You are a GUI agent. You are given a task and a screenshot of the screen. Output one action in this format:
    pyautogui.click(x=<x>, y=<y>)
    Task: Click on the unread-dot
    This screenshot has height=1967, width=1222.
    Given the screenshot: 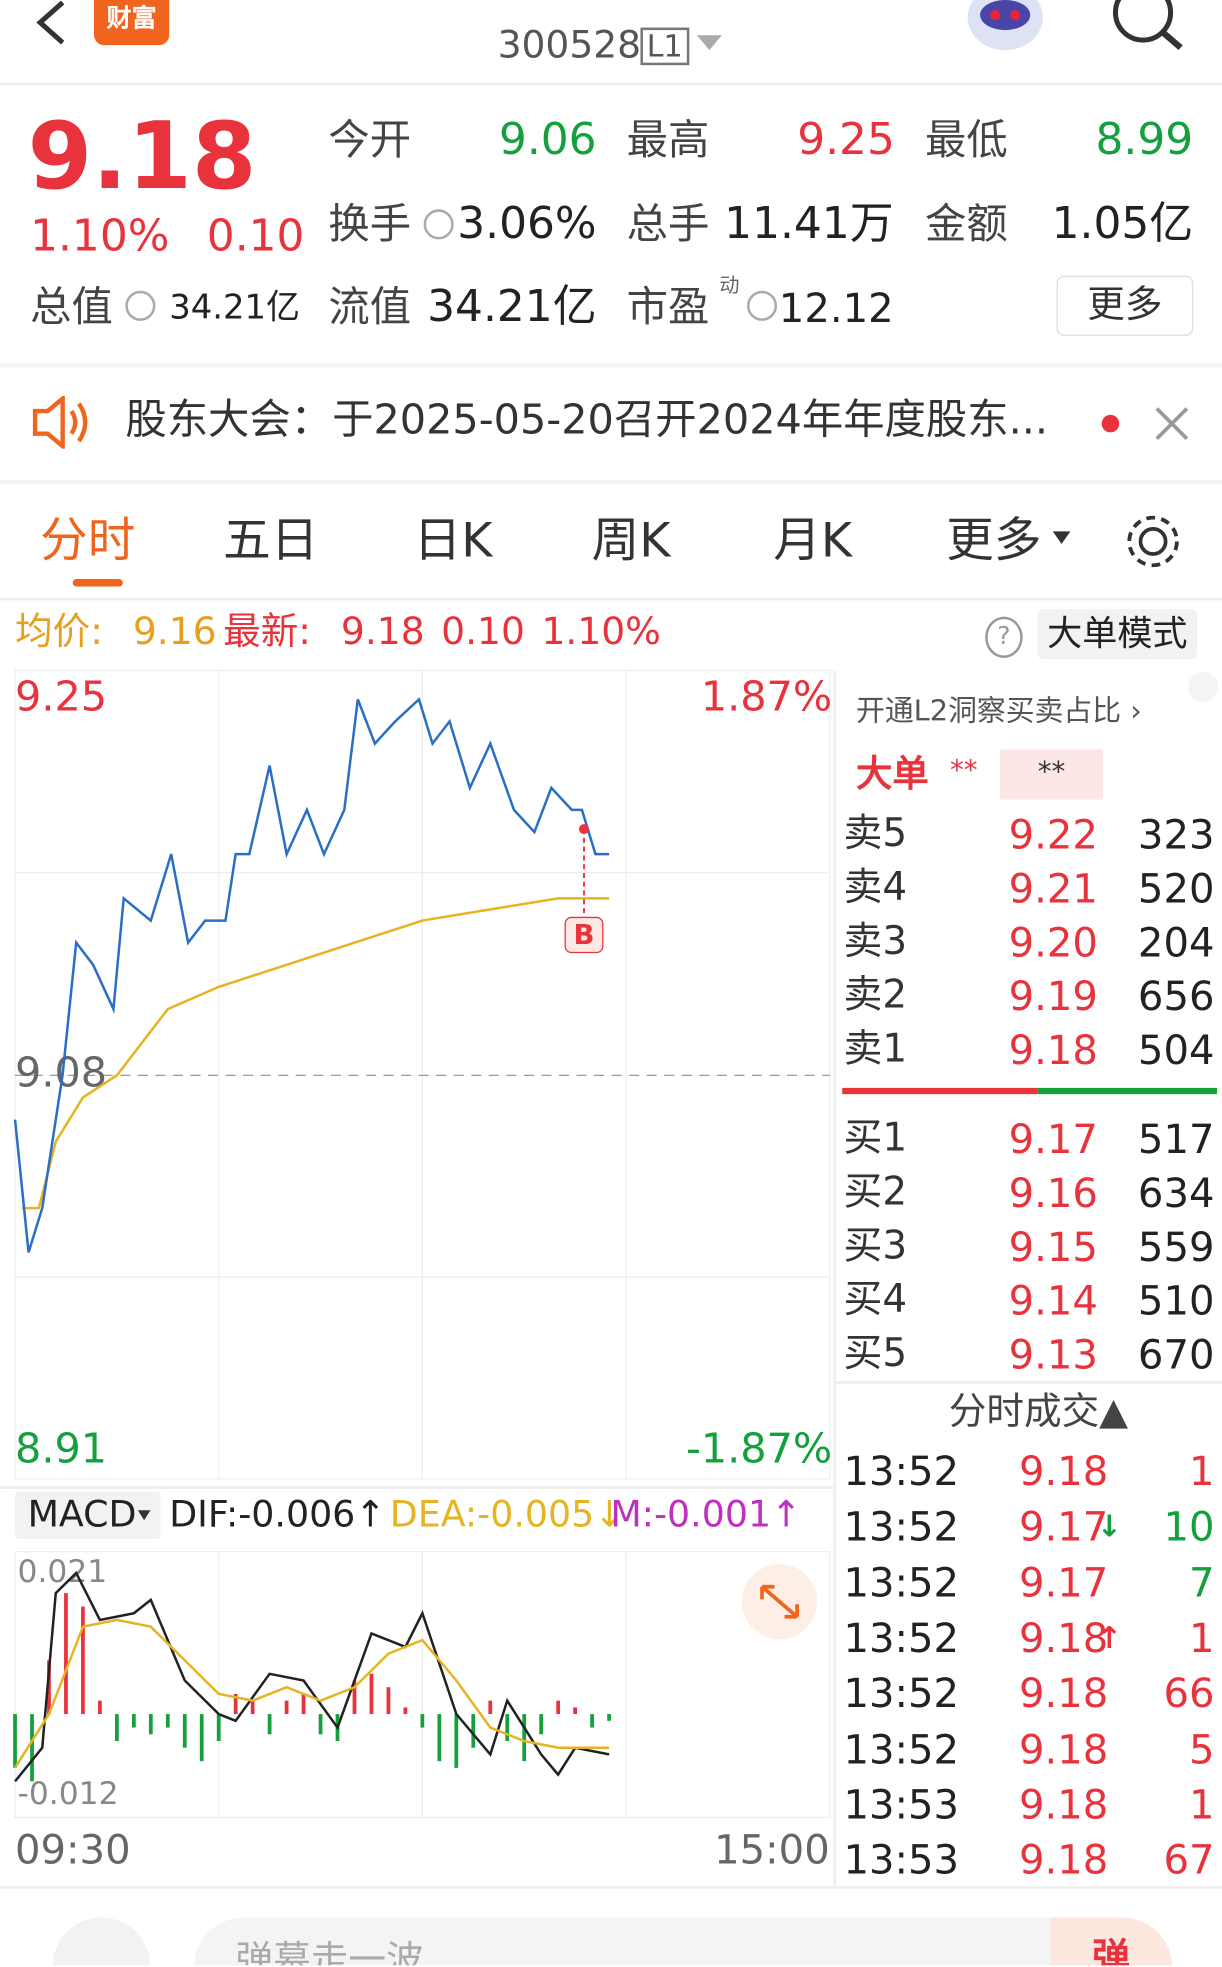 What is the action you would take?
    pyautogui.click(x=1110, y=423)
    